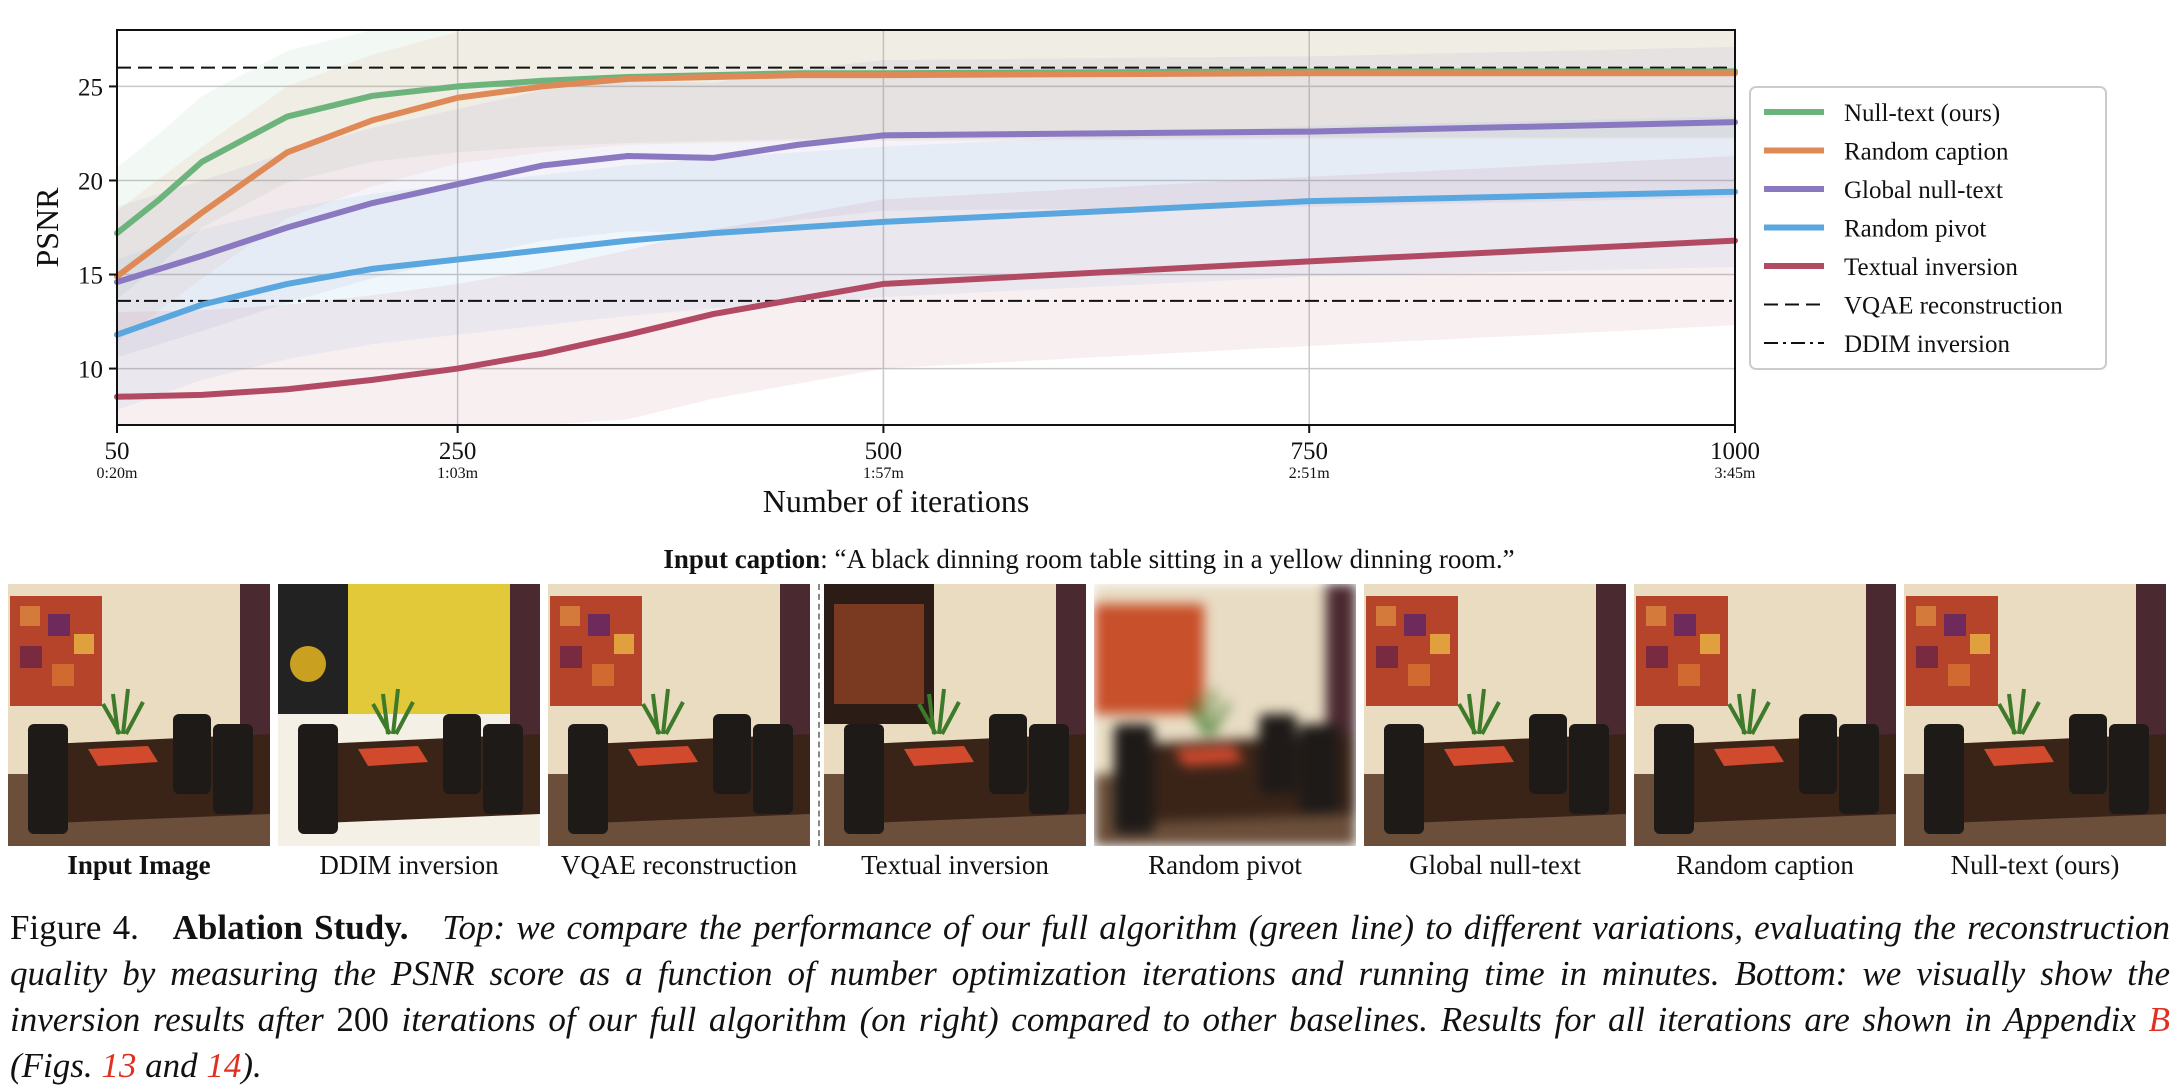 Image resolution: width=2178 pixels, height=1092 pixels. Describe the element at coordinates (819, 715) in the screenshot. I see `thumbnail-separator` at that location.